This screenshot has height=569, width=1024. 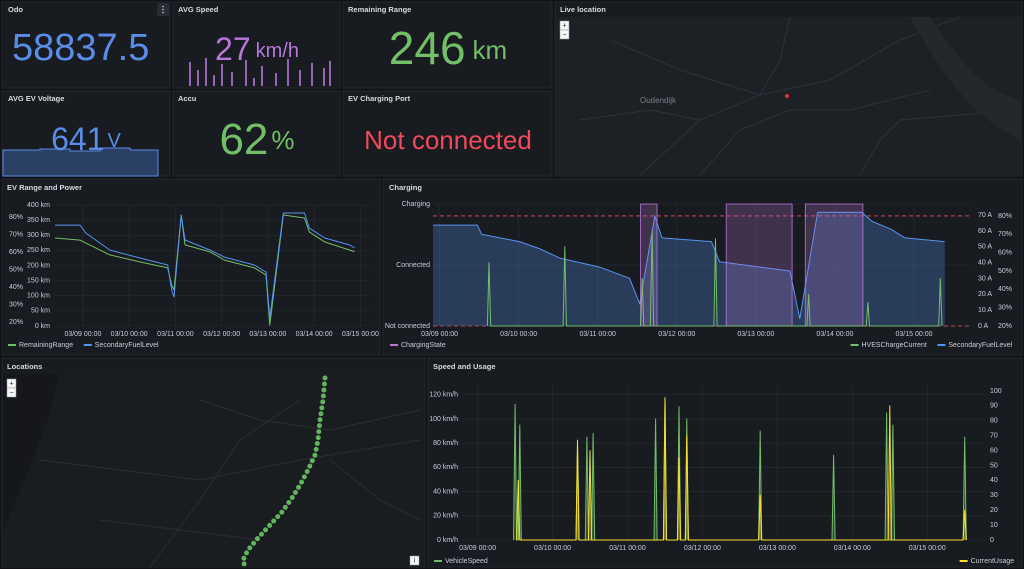 What do you see at coordinates (379, 98) in the screenshot?
I see `panel-title: EV Charging Port` at bounding box center [379, 98].